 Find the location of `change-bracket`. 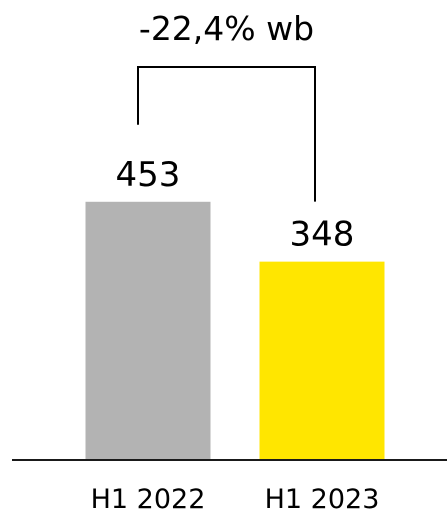

change-bracket is located at coordinates (226, 134).